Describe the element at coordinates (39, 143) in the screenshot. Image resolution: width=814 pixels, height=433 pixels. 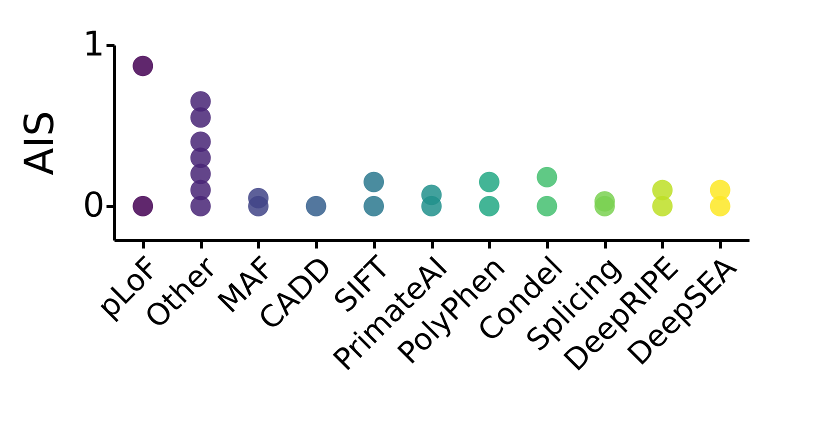
I see `y-axis-title: AIS` at that location.